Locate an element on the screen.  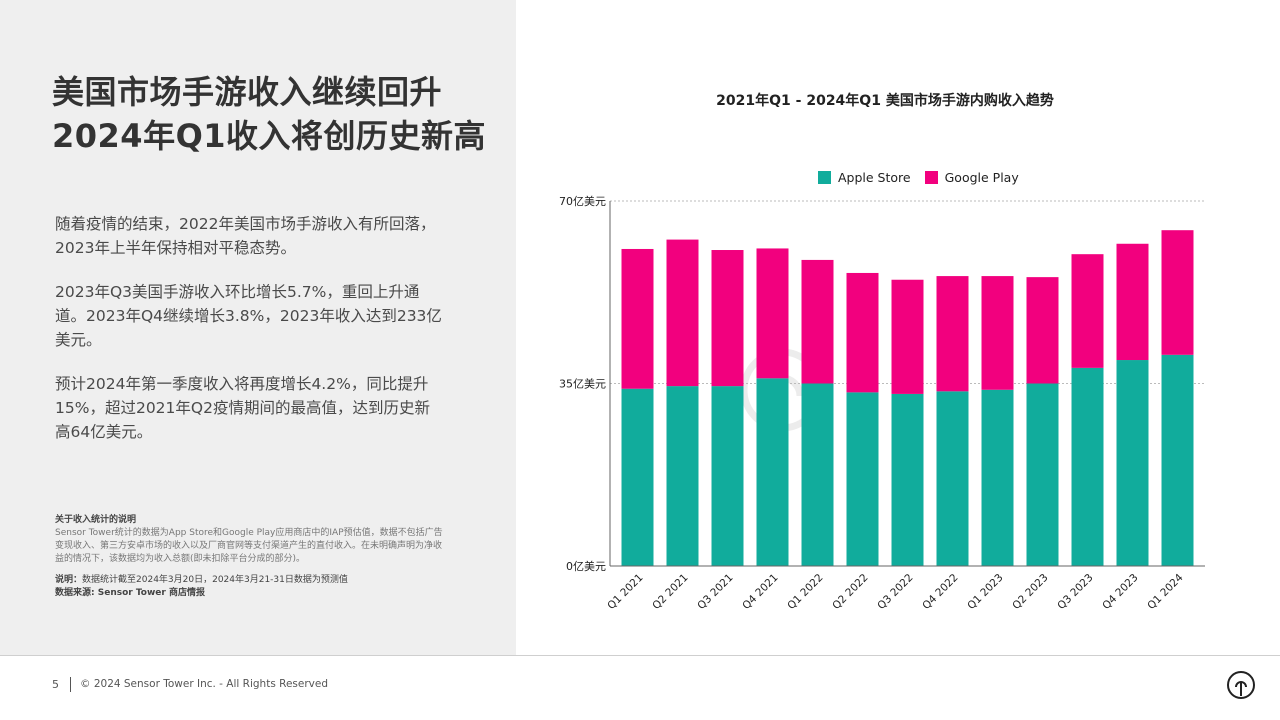
chart-title: 2021年Q1 - 2024年Q1 美国市场手游内购收入趋势 is located at coordinates (885, 101).